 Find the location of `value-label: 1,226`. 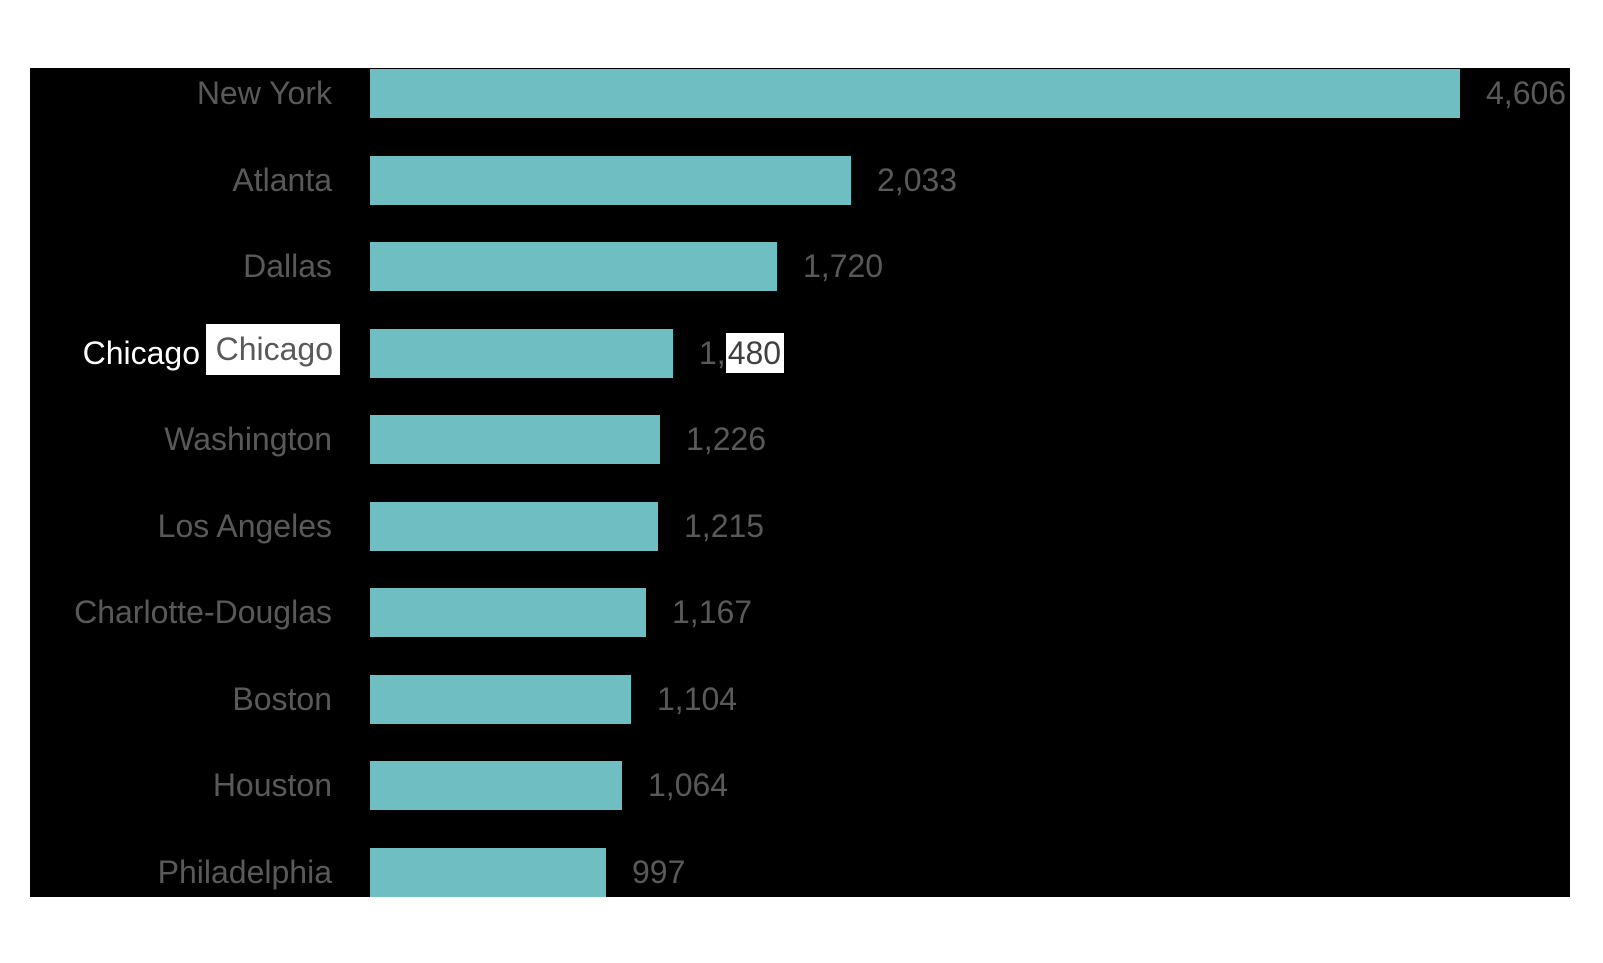

value-label: 1,226 is located at coordinates (726, 439).